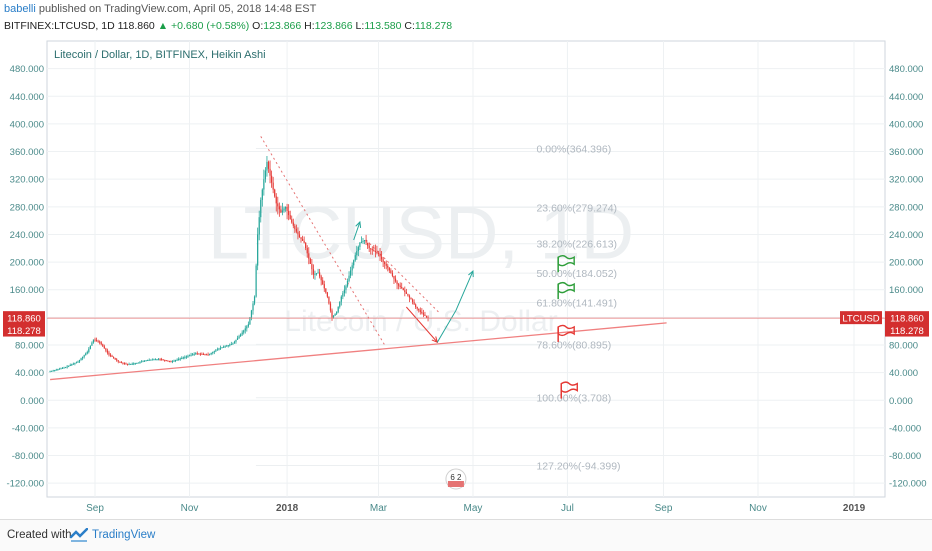 This screenshot has height=551, width=932. I want to click on tradingview-brand: TradingView, so click(124, 535).